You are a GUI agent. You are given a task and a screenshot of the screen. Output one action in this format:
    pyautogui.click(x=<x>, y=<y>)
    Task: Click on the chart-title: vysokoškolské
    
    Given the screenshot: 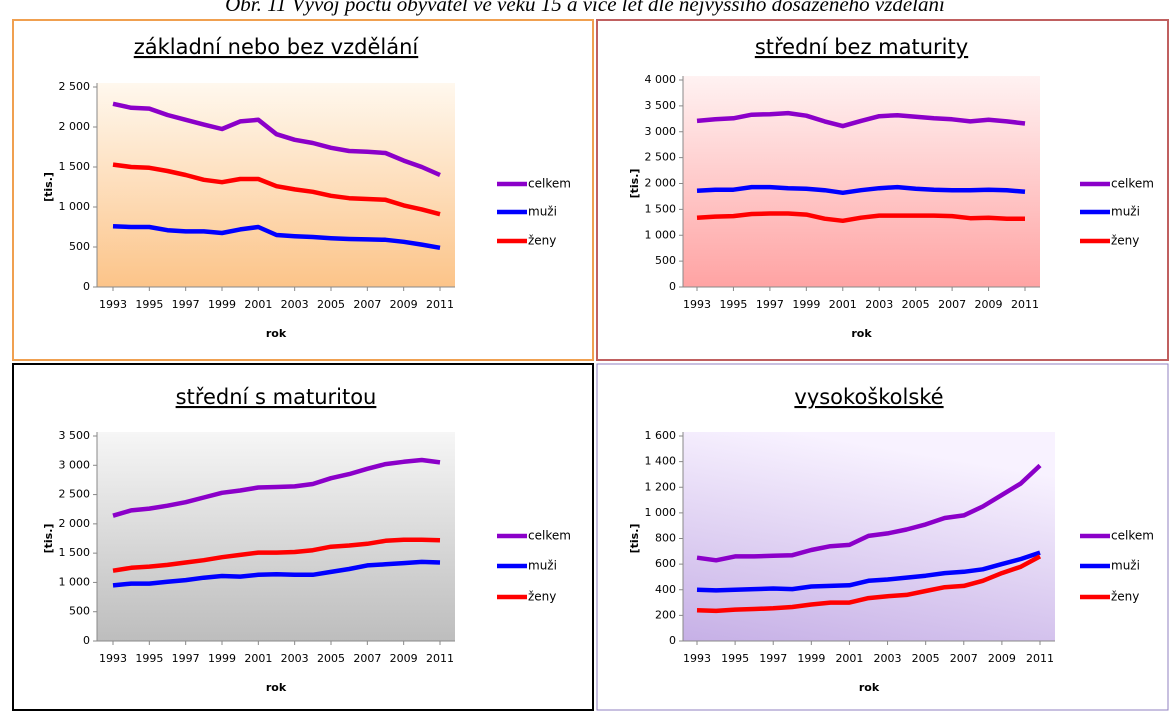 What is the action you would take?
    pyautogui.click(x=868, y=397)
    